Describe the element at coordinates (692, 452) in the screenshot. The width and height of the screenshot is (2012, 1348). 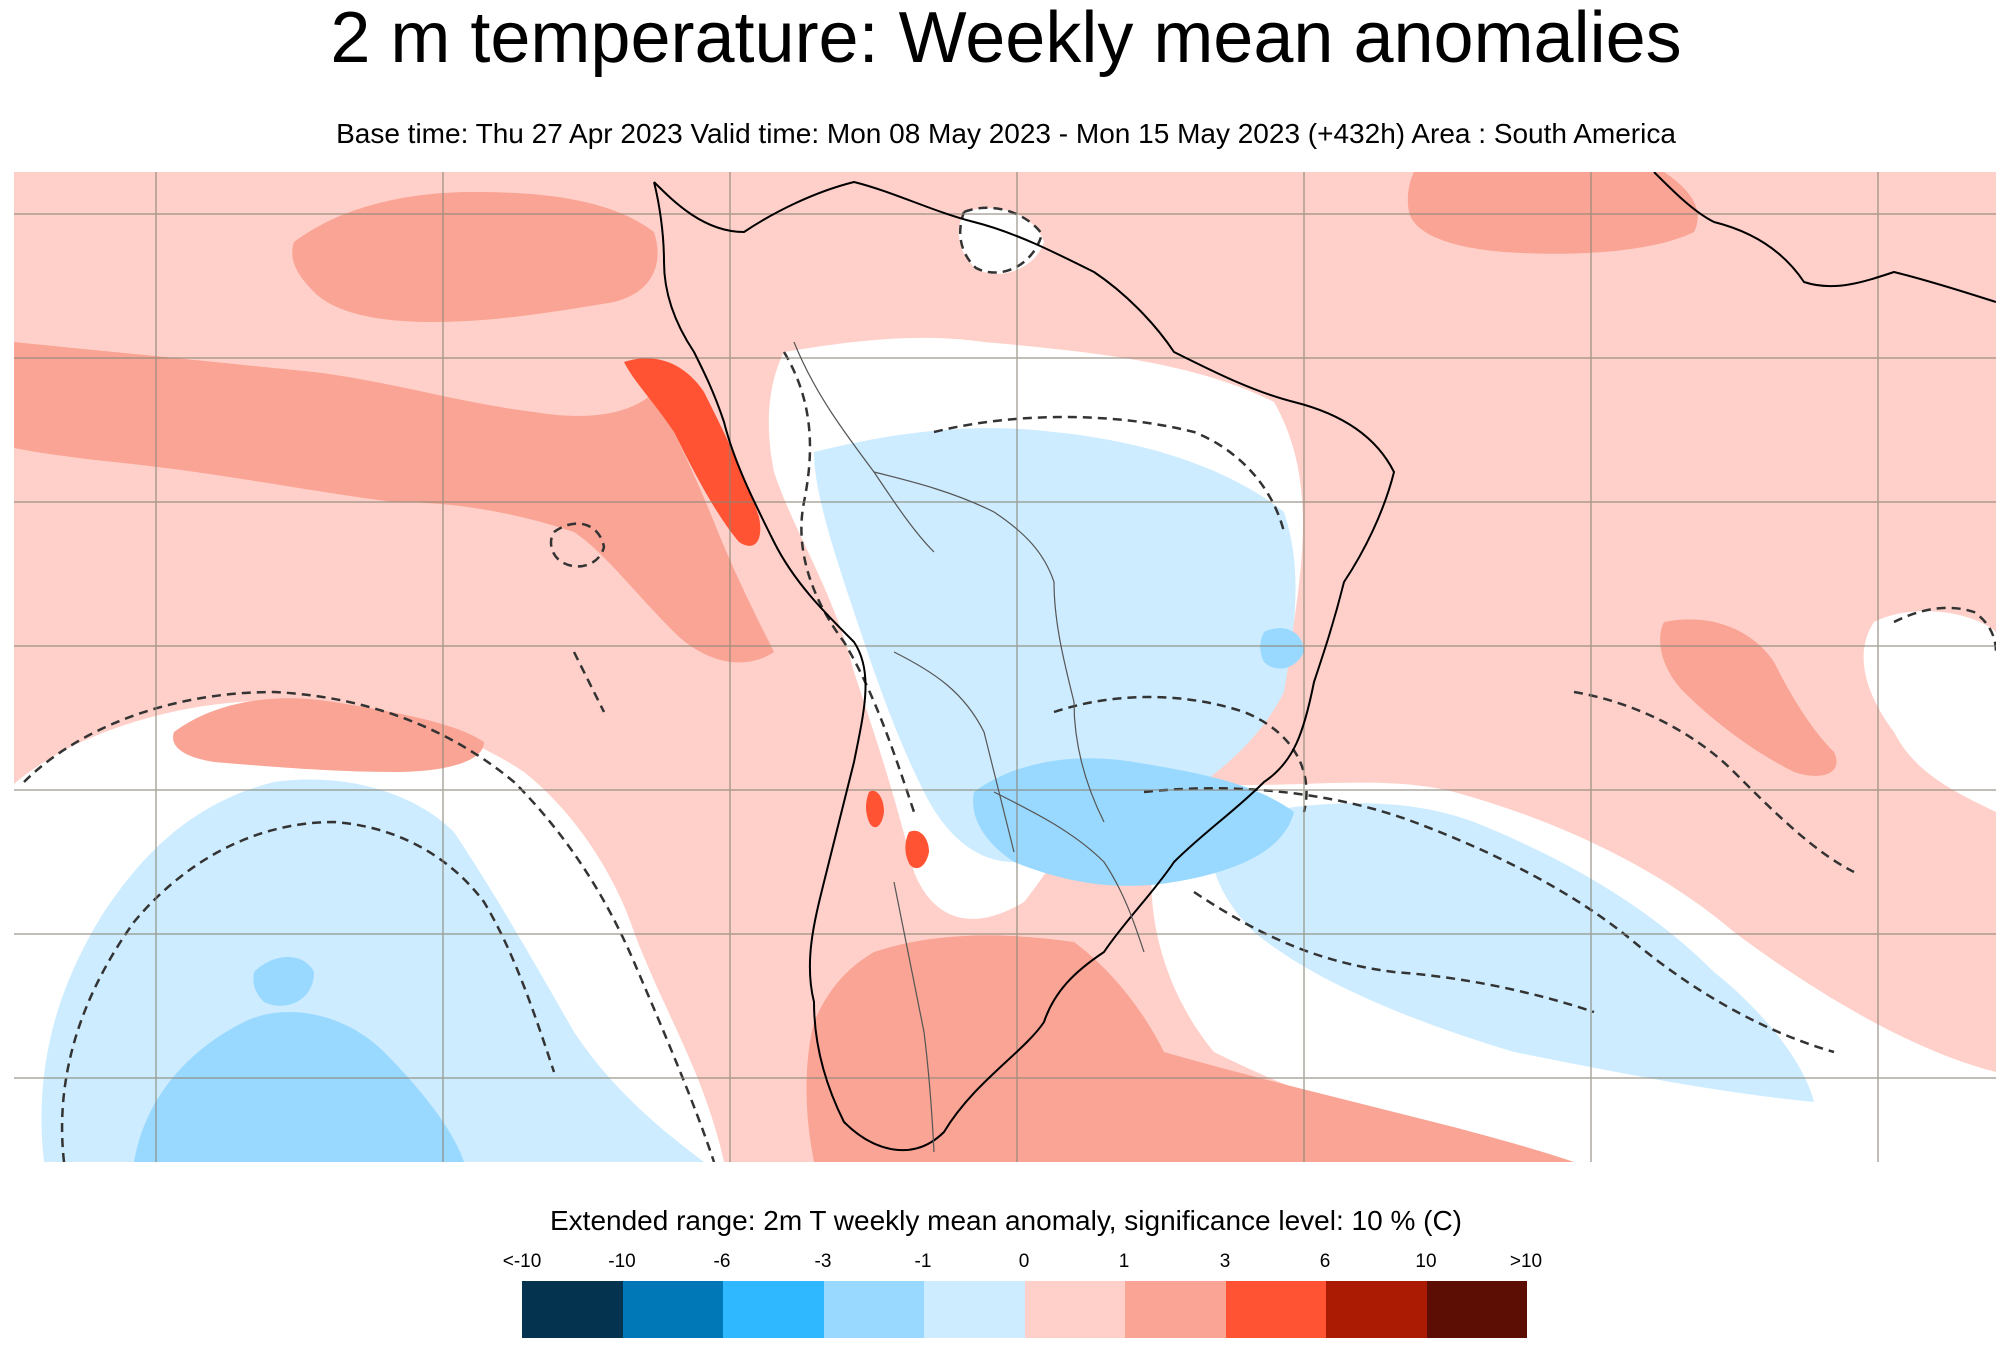
I see `hot-zone-peru-coast` at that location.